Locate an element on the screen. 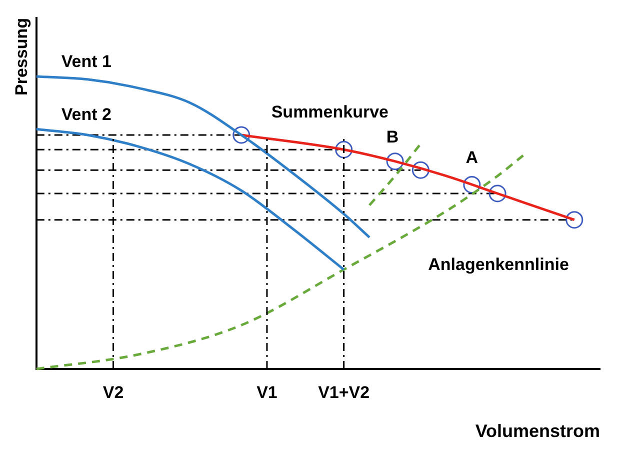 The image size is (622, 455). x-tick-label: V1 is located at coordinates (267, 392).